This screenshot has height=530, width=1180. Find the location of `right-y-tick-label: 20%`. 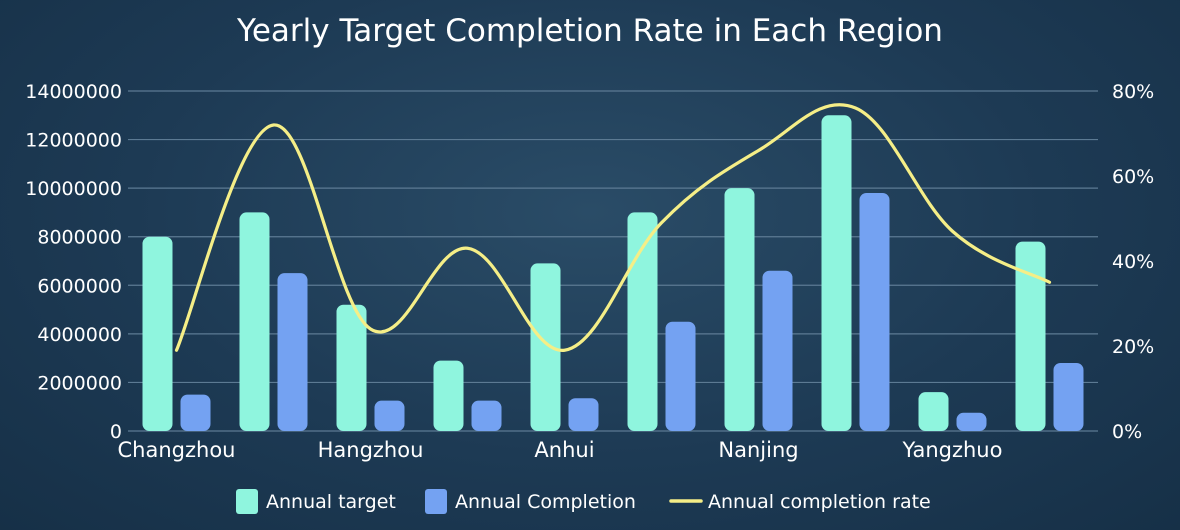

right-y-tick-label: 20% is located at coordinates (1133, 347).